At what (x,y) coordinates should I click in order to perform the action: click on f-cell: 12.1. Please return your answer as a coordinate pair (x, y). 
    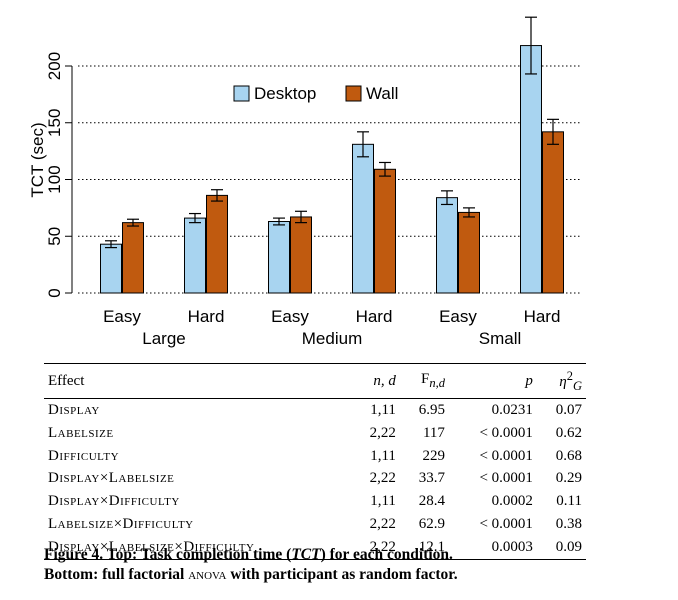
    Looking at the image, I should click on (424, 547).